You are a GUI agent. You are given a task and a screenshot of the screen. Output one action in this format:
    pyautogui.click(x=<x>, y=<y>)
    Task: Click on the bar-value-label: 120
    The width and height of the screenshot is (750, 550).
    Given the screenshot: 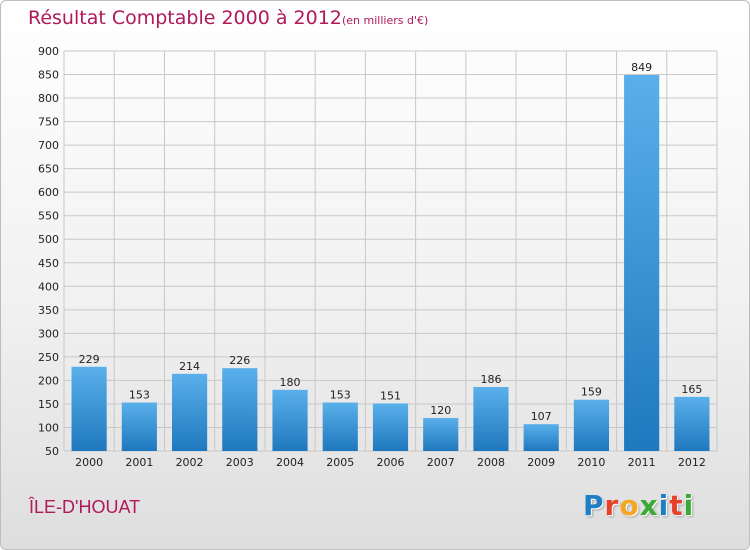 What is the action you would take?
    pyautogui.click(x=440, y=410)
    